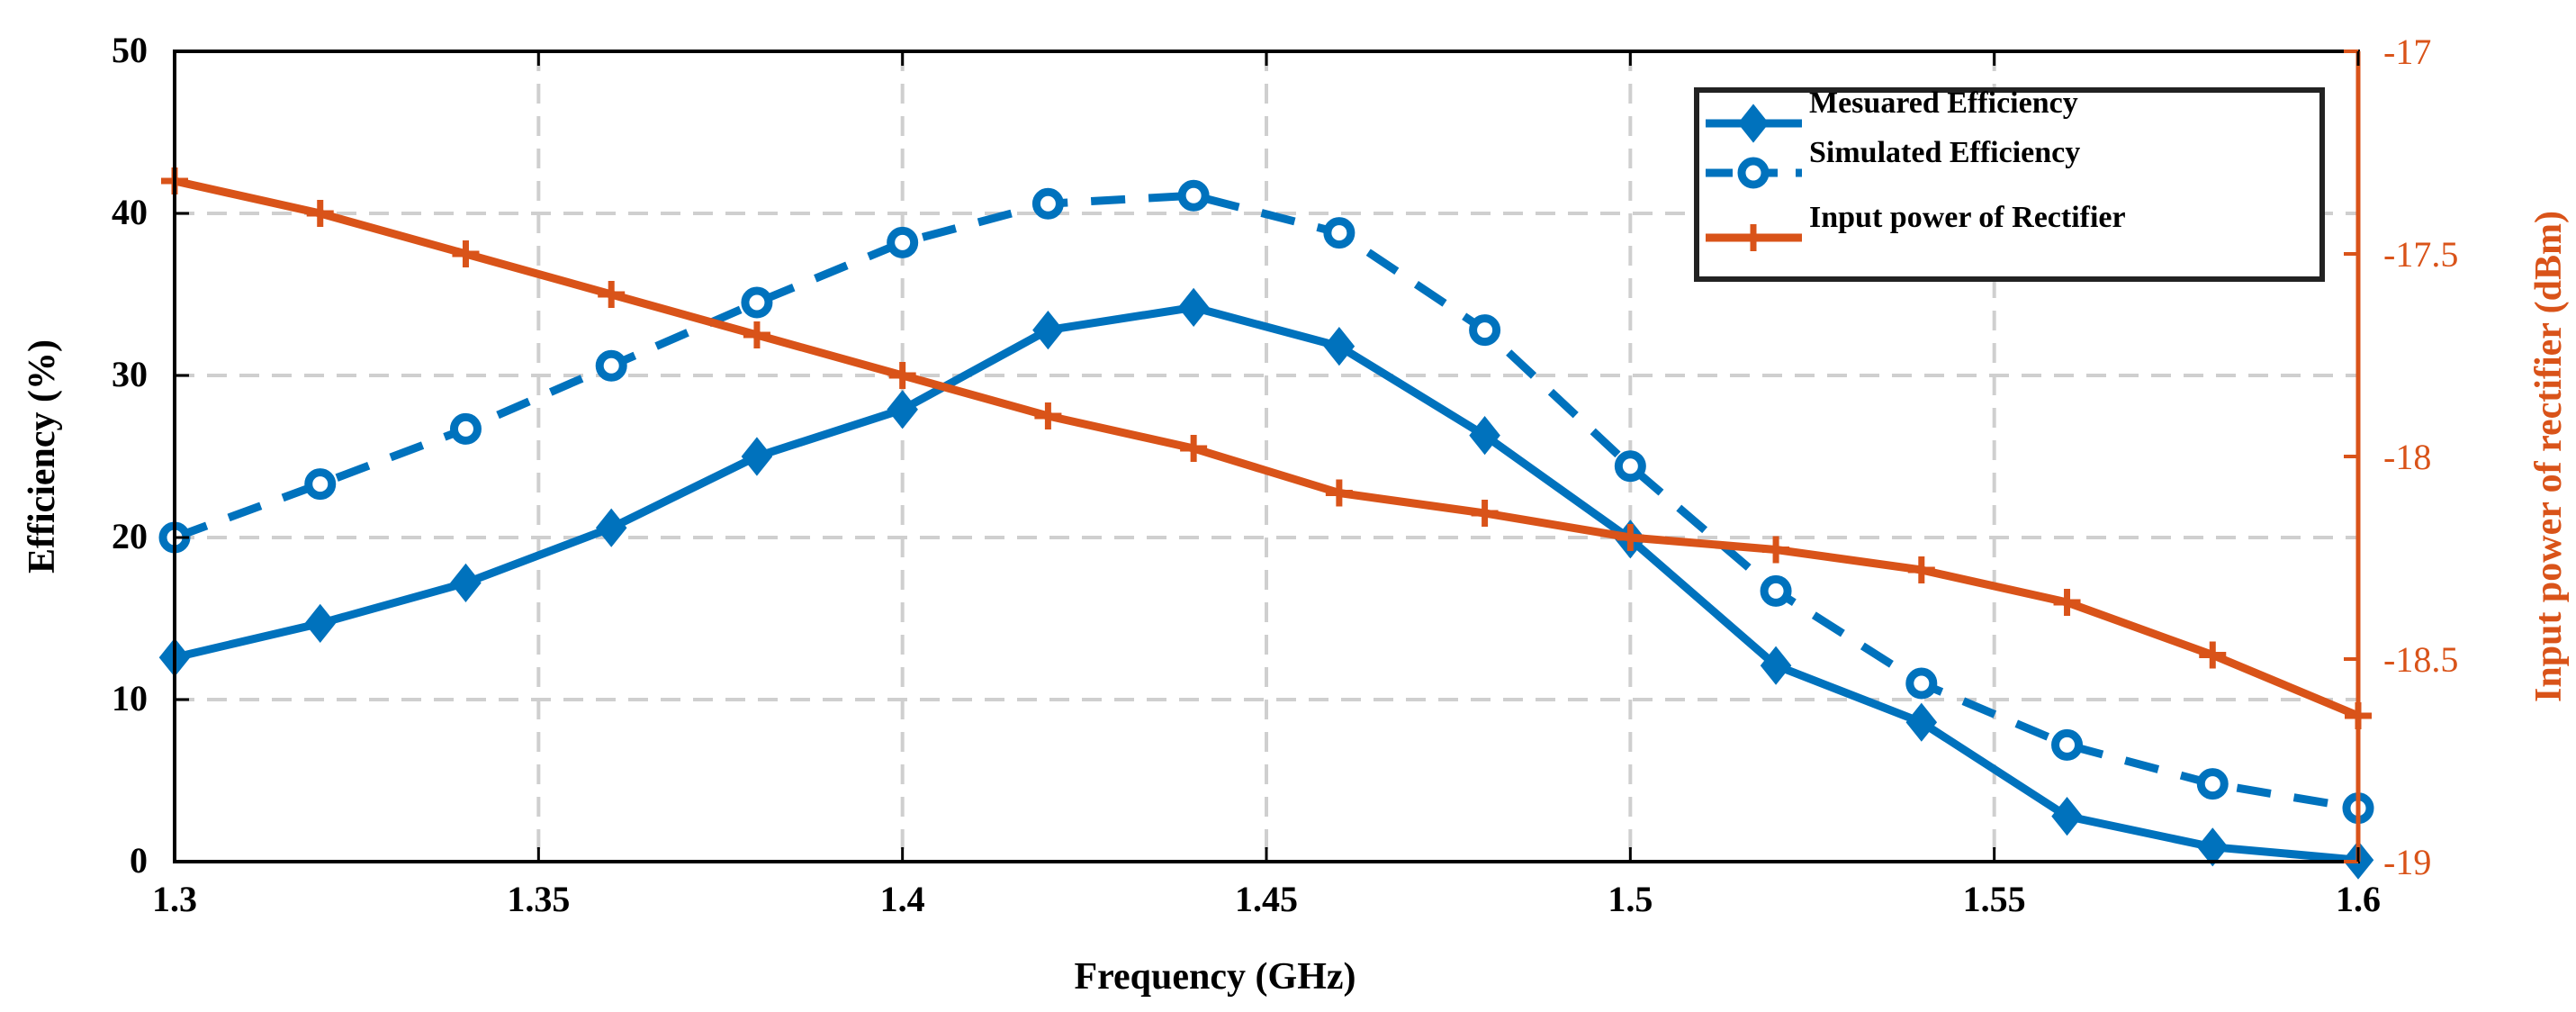  I want to click on right-tick-label: -17.5, so click(2420, 255).